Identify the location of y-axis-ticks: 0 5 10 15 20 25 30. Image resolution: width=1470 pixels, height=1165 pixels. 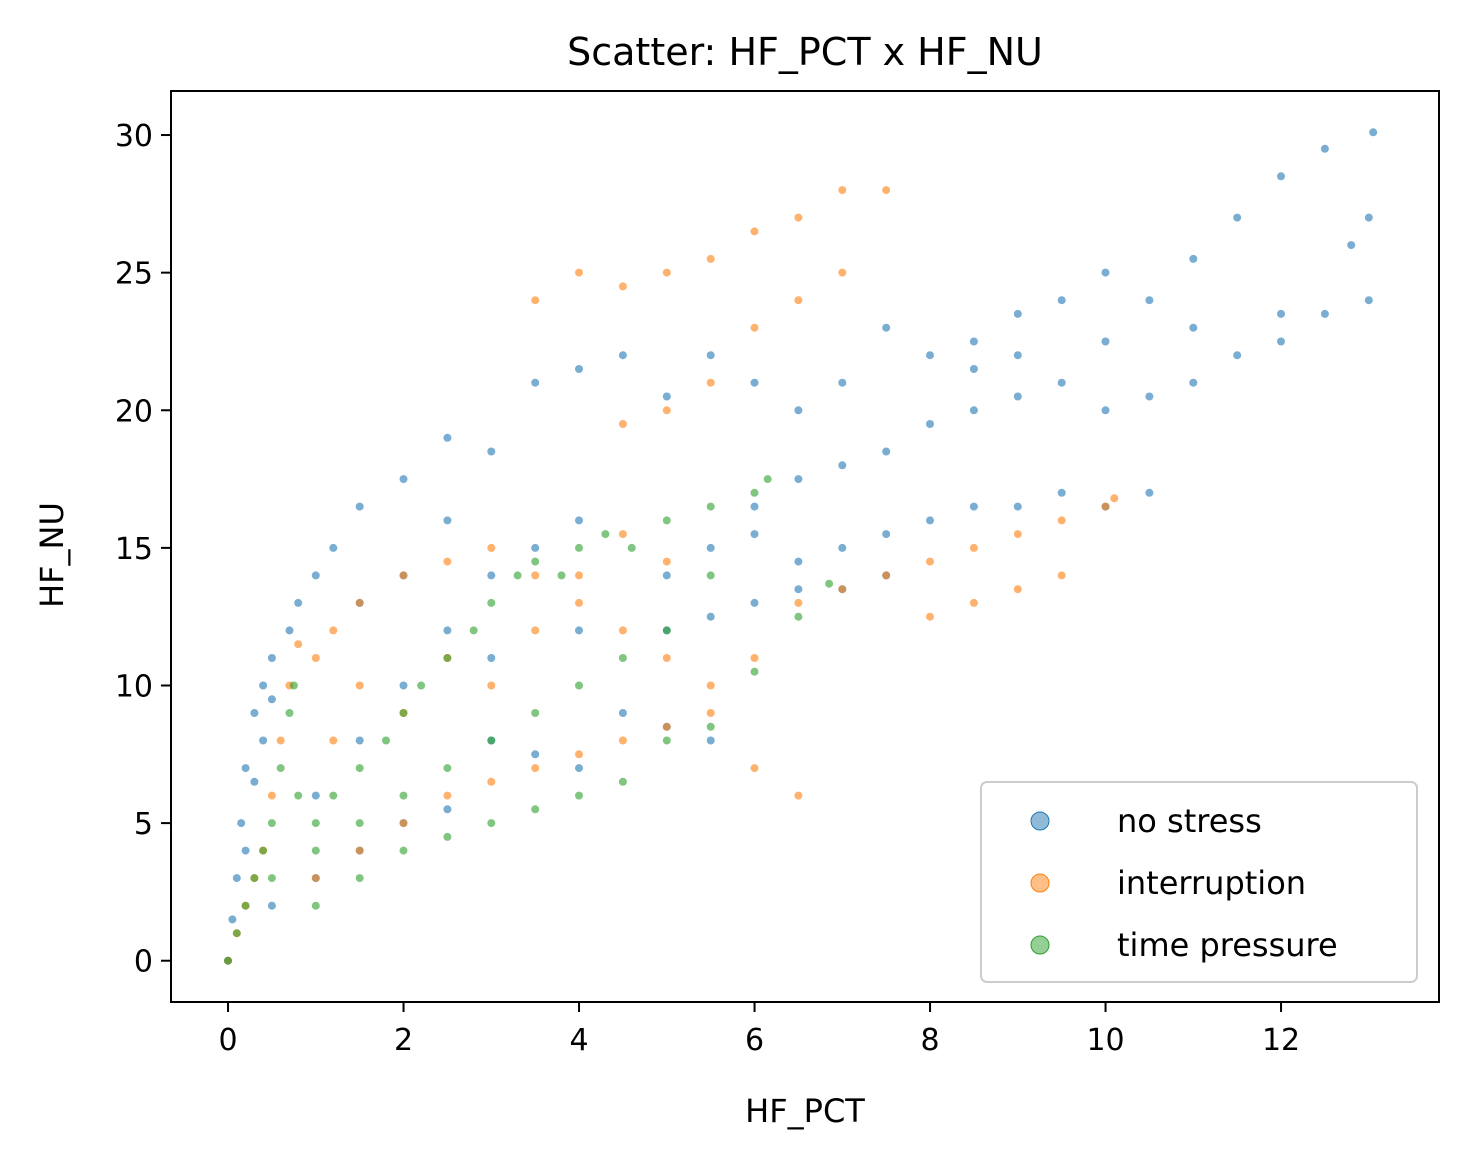
(143, 549).